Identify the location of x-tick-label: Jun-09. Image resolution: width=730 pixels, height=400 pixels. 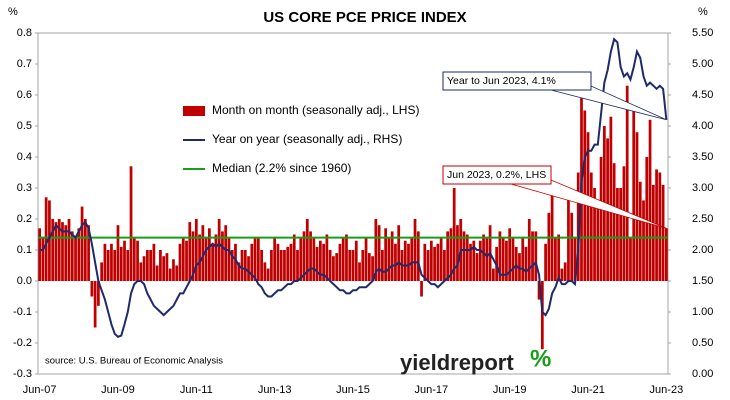
(118, 390).